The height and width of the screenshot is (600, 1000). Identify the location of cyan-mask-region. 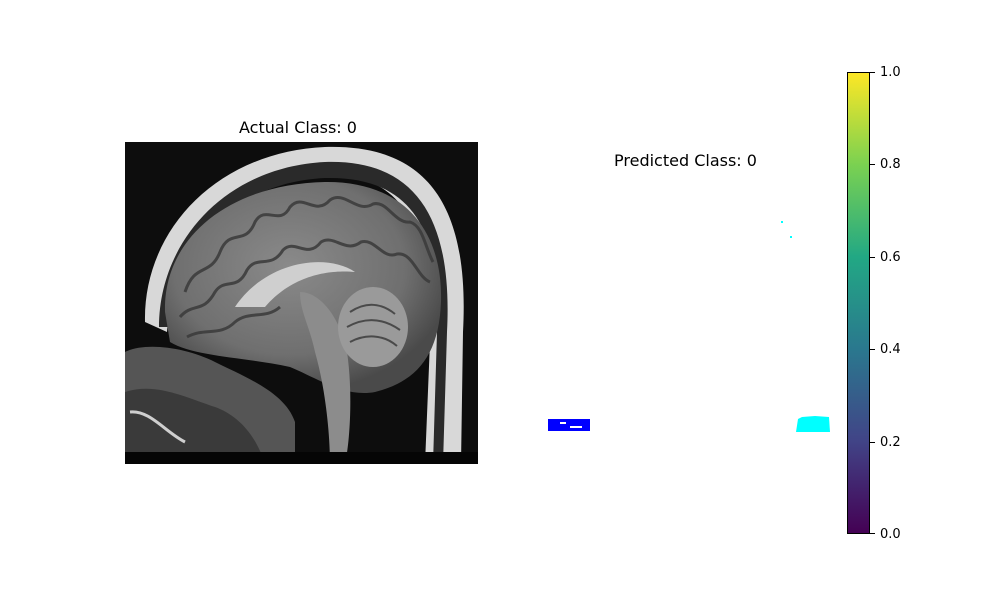
(805, 326).